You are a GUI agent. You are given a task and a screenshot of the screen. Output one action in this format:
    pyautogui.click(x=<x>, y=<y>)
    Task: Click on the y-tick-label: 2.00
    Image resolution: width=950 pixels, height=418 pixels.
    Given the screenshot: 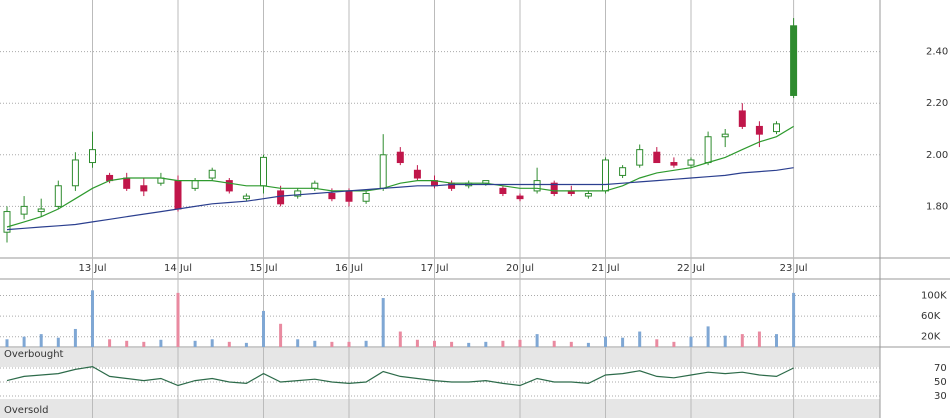 What is the action you would take?
    pyautogui.click(x=937, y=155)
    